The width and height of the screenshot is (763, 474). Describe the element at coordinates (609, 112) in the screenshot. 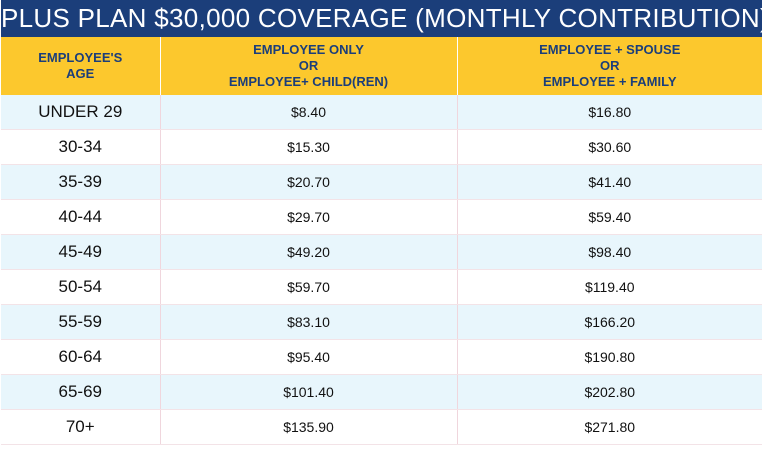

I see `employee-spouse-cell: $16.80` at that location.